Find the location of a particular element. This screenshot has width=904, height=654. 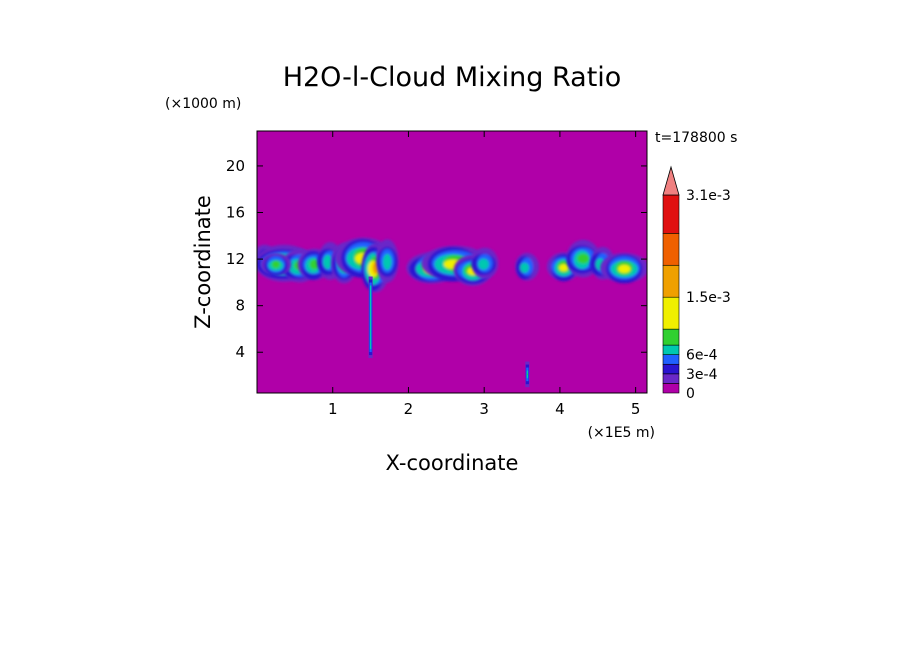

y-tick-label: 4 is located at coordinates (240, 352).